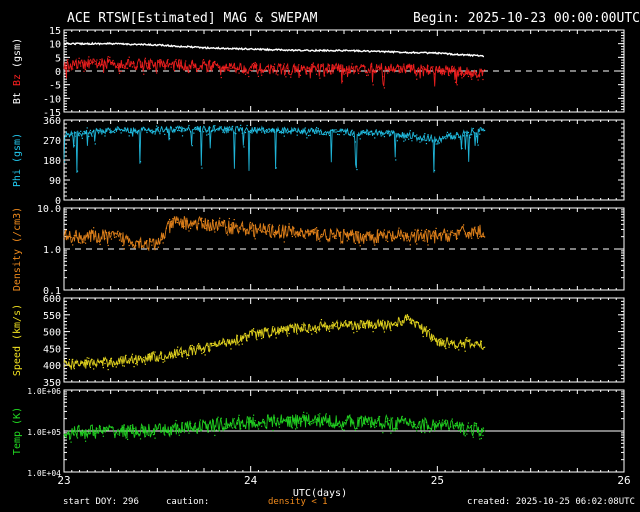 This screenshot has width=640, height=512. I want to click on series-line-temp, so click(274, 427).